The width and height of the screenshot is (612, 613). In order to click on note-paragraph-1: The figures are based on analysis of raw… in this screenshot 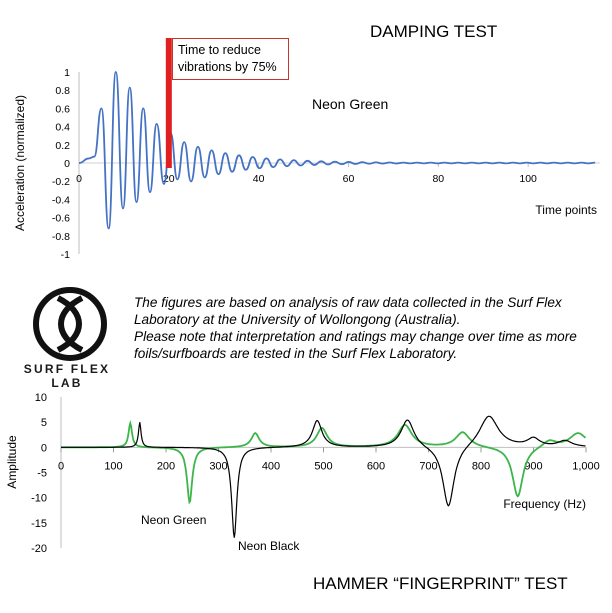, I will do `click(348, 311)`.